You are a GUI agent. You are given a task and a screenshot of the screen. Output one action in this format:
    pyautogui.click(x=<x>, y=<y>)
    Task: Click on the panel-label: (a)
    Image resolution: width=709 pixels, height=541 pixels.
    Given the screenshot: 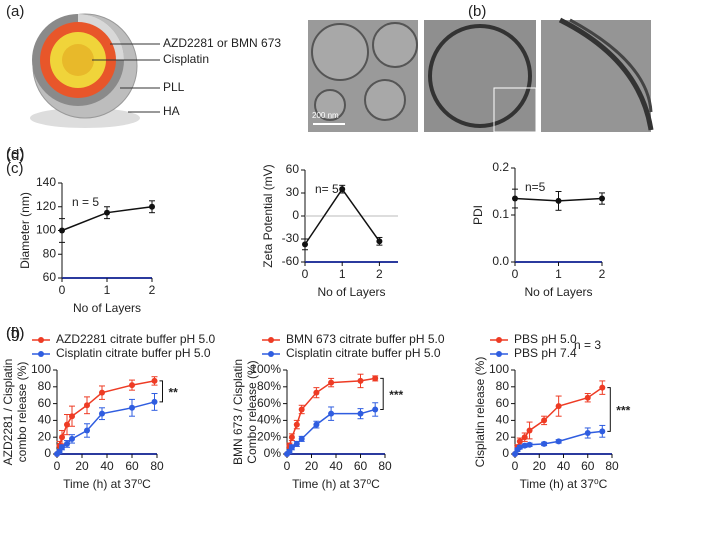 What is the action you would take?
    pyautogui.click(x=15, y=11)
    